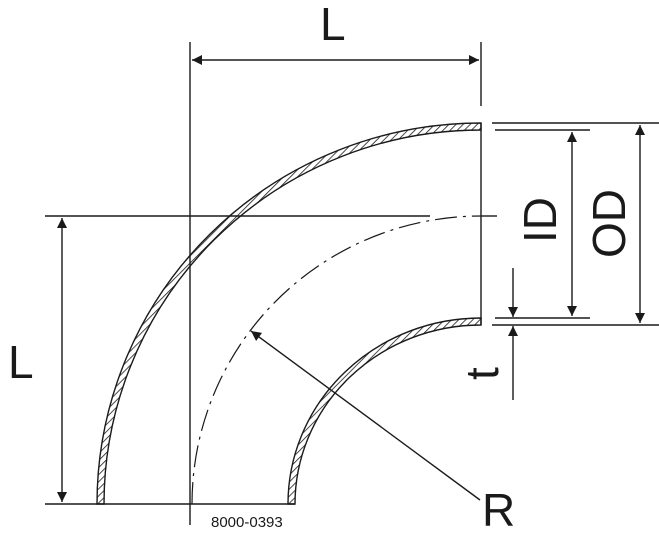 The image size is (659, 541). I want to click on label-l-top: L, so click(333, 25).